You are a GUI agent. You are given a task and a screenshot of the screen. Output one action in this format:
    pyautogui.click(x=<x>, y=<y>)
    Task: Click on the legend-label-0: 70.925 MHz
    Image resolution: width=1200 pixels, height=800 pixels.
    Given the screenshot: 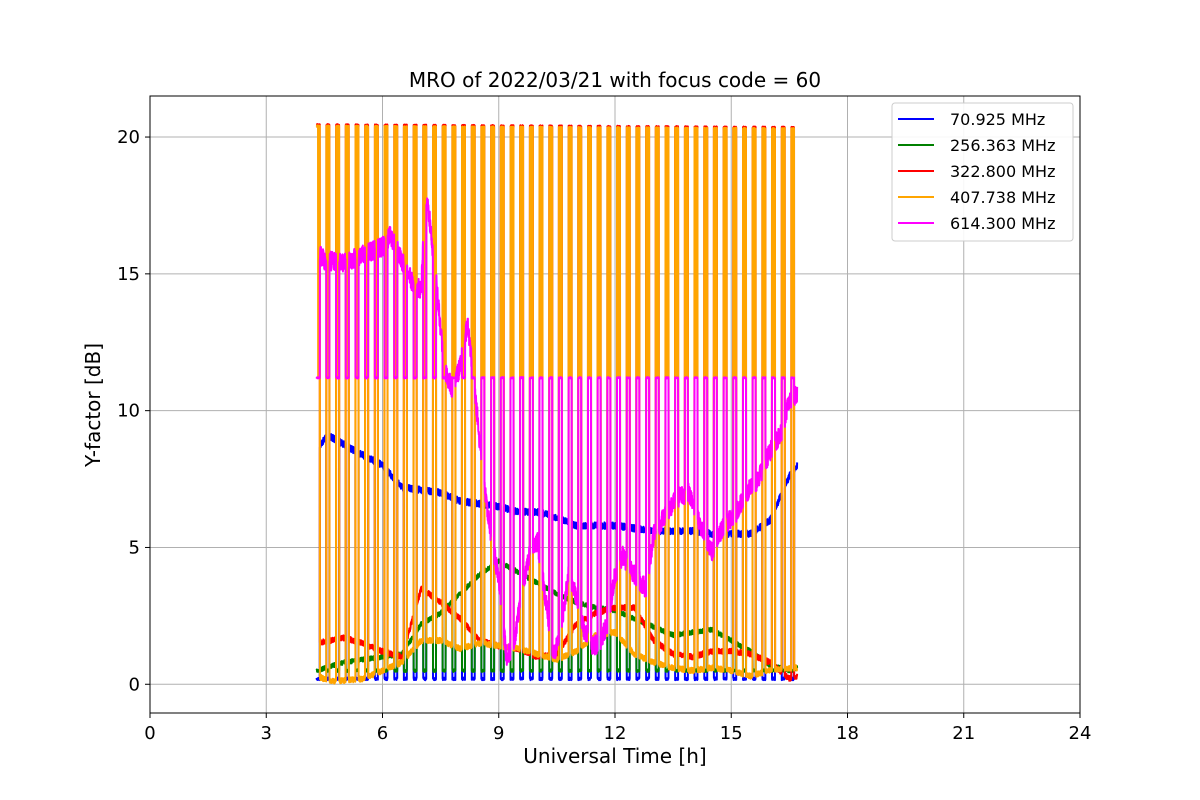 What is the action you would take?
    pyautogui.click(x=997, y=119)
    